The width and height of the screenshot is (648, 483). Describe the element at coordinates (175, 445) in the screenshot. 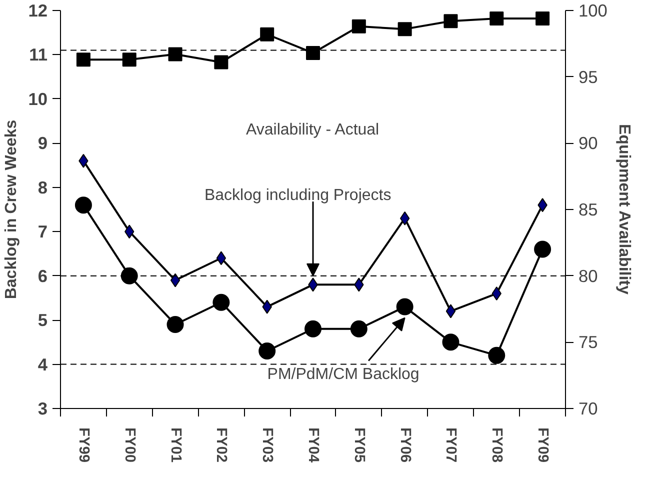

I see `x-tick-label: FY01` at that location.